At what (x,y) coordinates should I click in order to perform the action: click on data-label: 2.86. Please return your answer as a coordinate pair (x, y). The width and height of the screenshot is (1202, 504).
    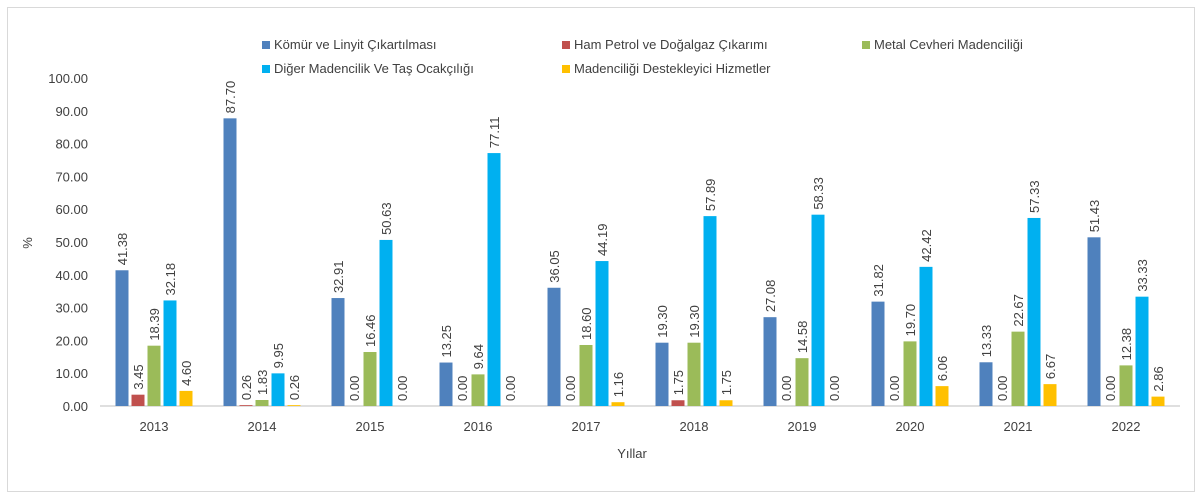
    Looking at the image, I should click on (1158, 378).